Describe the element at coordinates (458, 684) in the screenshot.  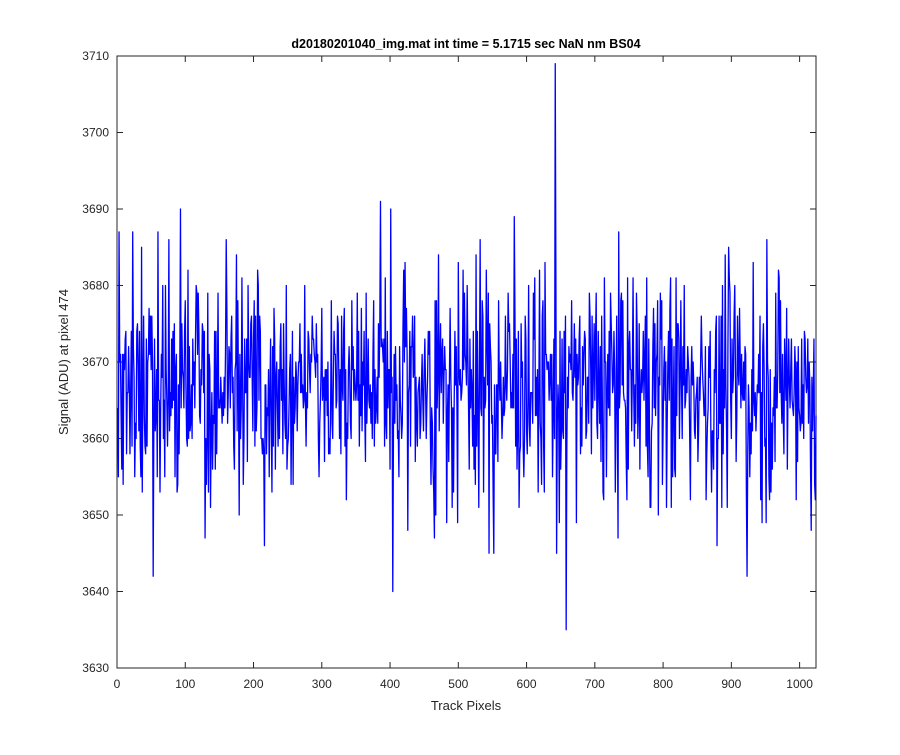
I see `x-tick-label: 500` at that location.